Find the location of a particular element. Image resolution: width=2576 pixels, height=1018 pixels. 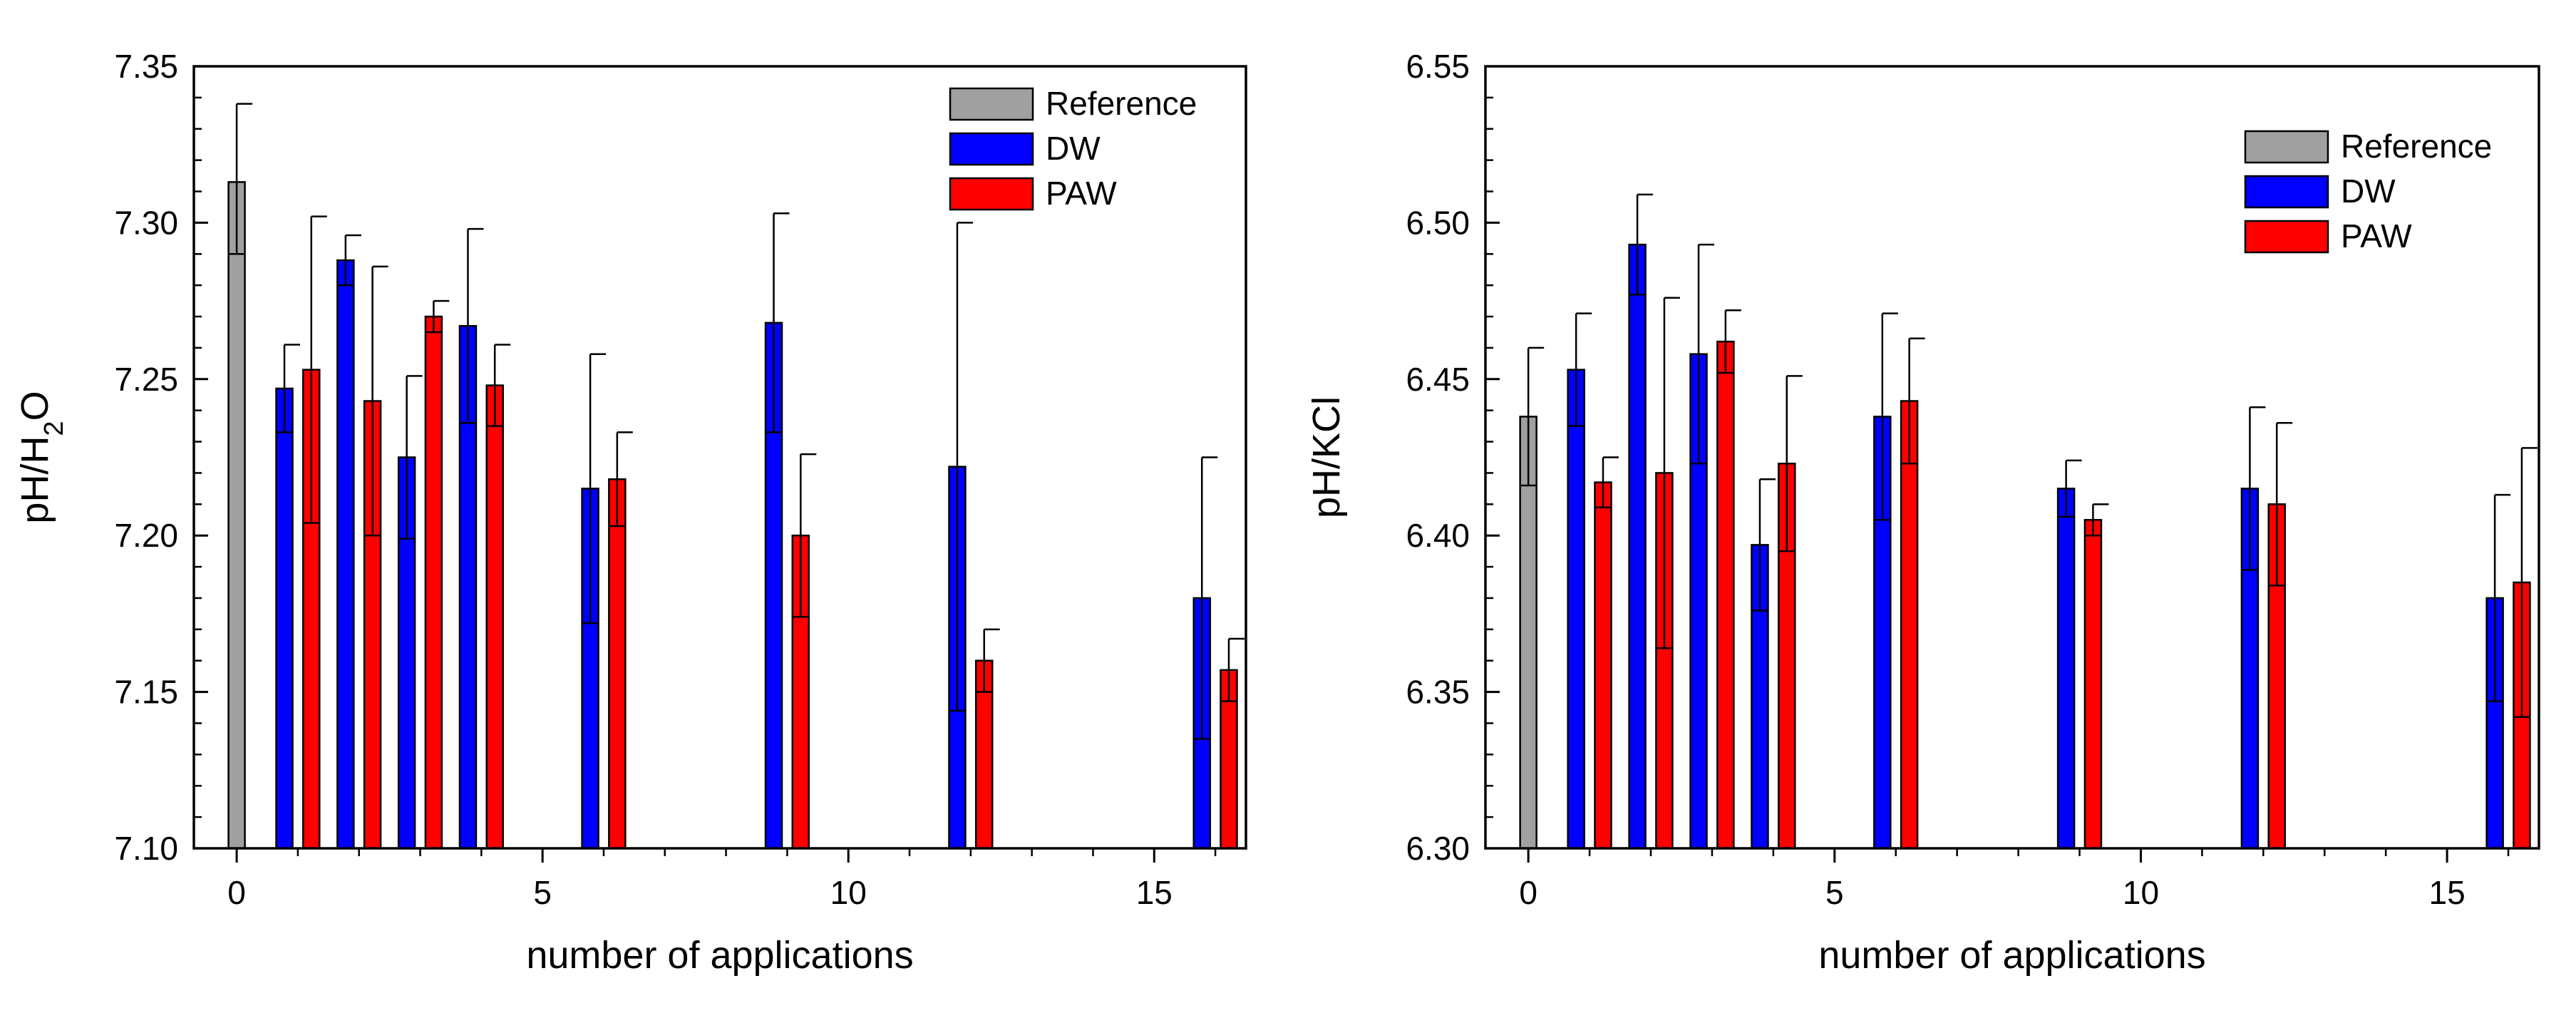

y-tick-label: 6.45 is located at coordinates (1438, 380).